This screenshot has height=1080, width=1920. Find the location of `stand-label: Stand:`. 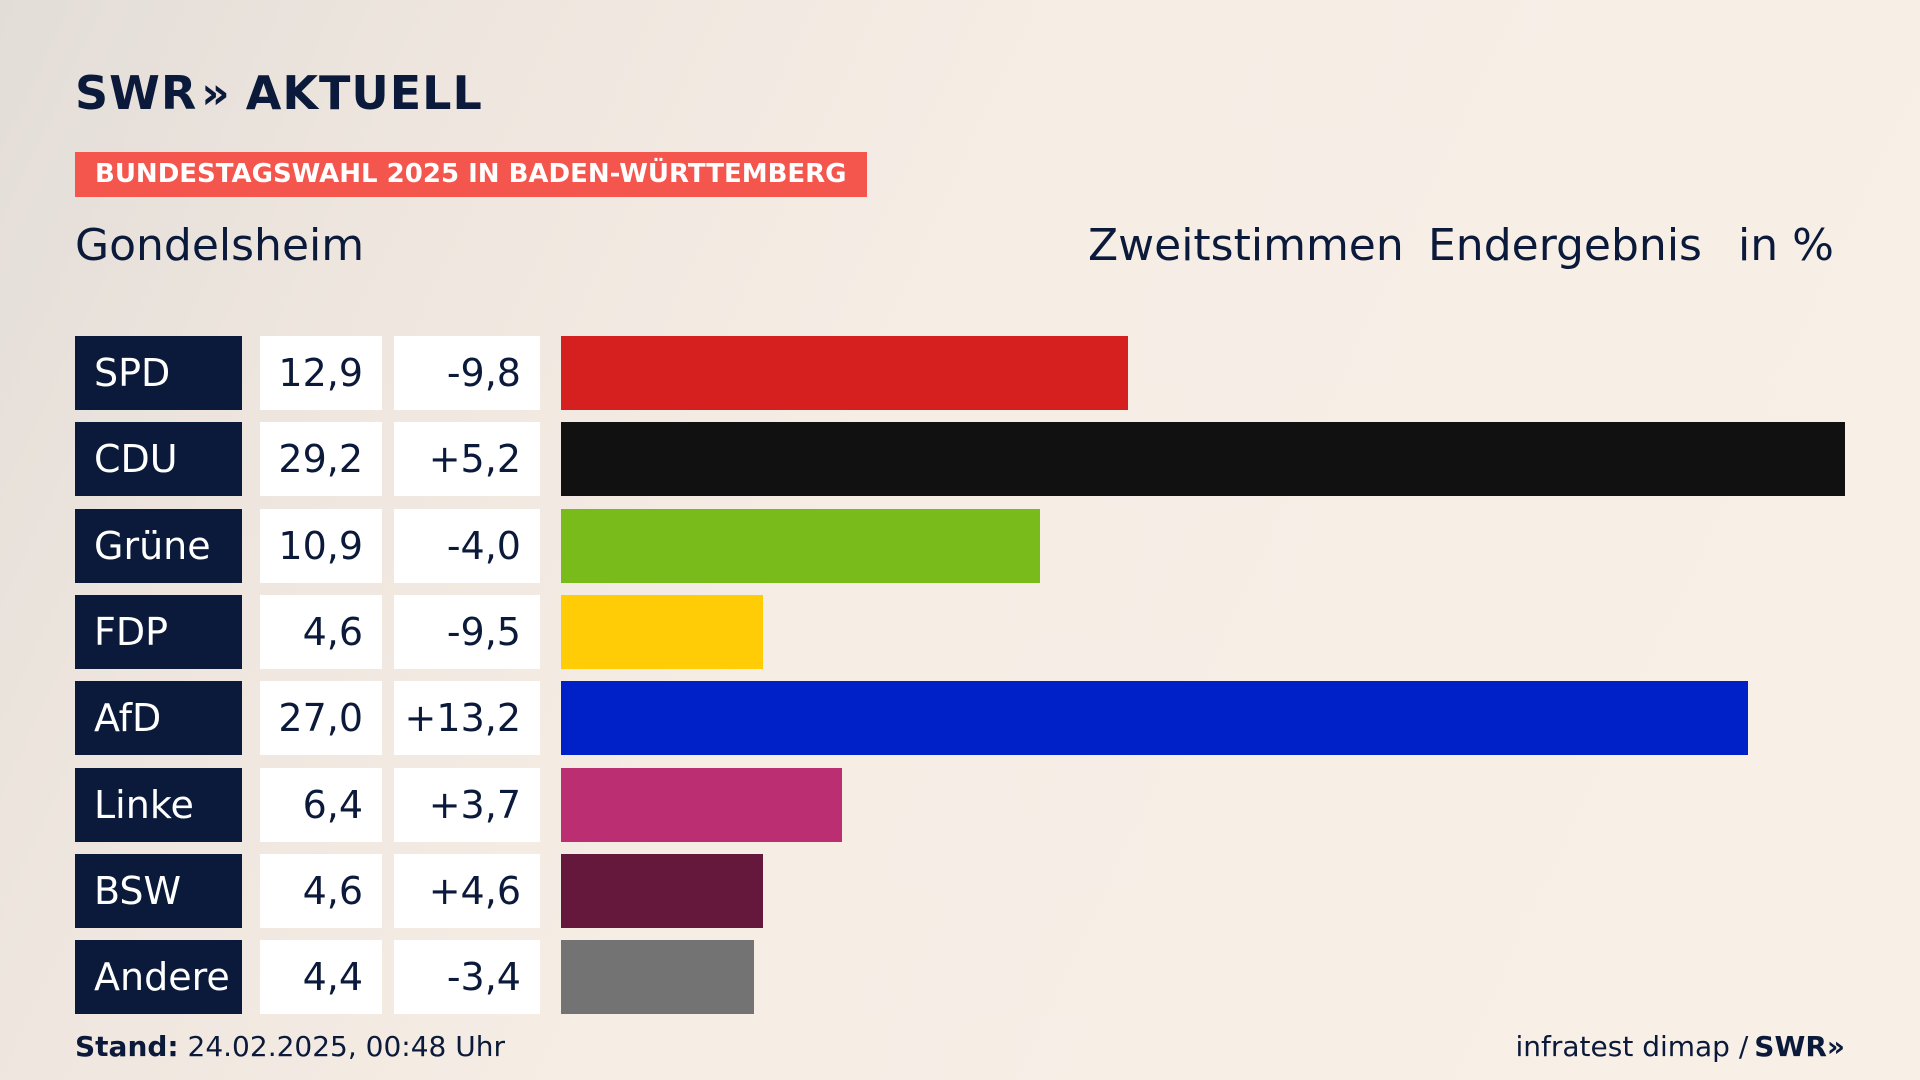

stand-label: Stand: is located at coordinates (127, 1046).